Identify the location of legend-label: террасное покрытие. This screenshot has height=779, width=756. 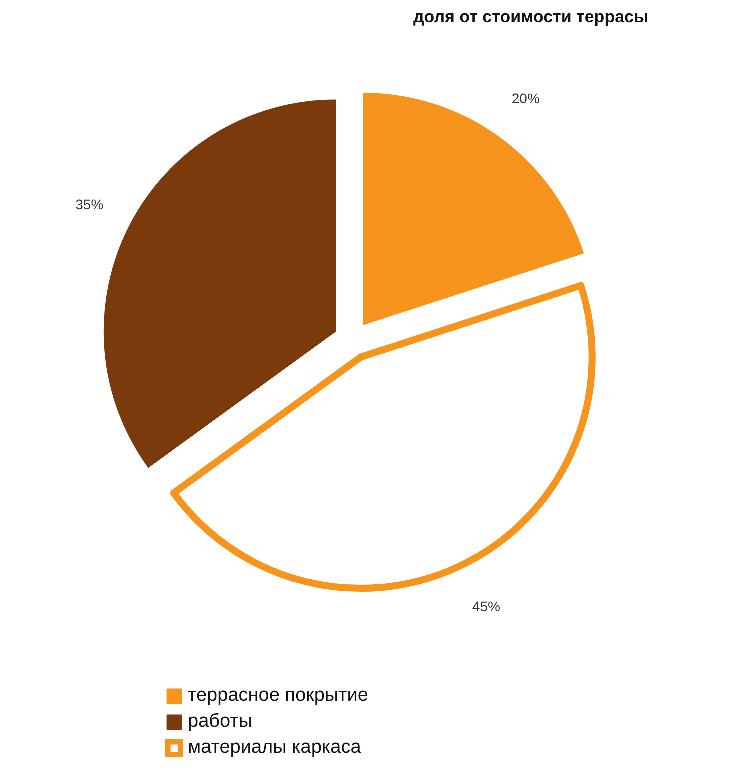
(278, 696).